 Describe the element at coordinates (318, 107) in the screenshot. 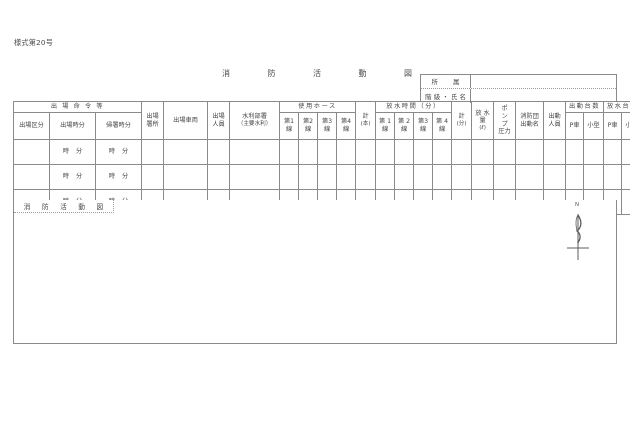

I see `header-hose-used-group: 使用ホース` at that location.